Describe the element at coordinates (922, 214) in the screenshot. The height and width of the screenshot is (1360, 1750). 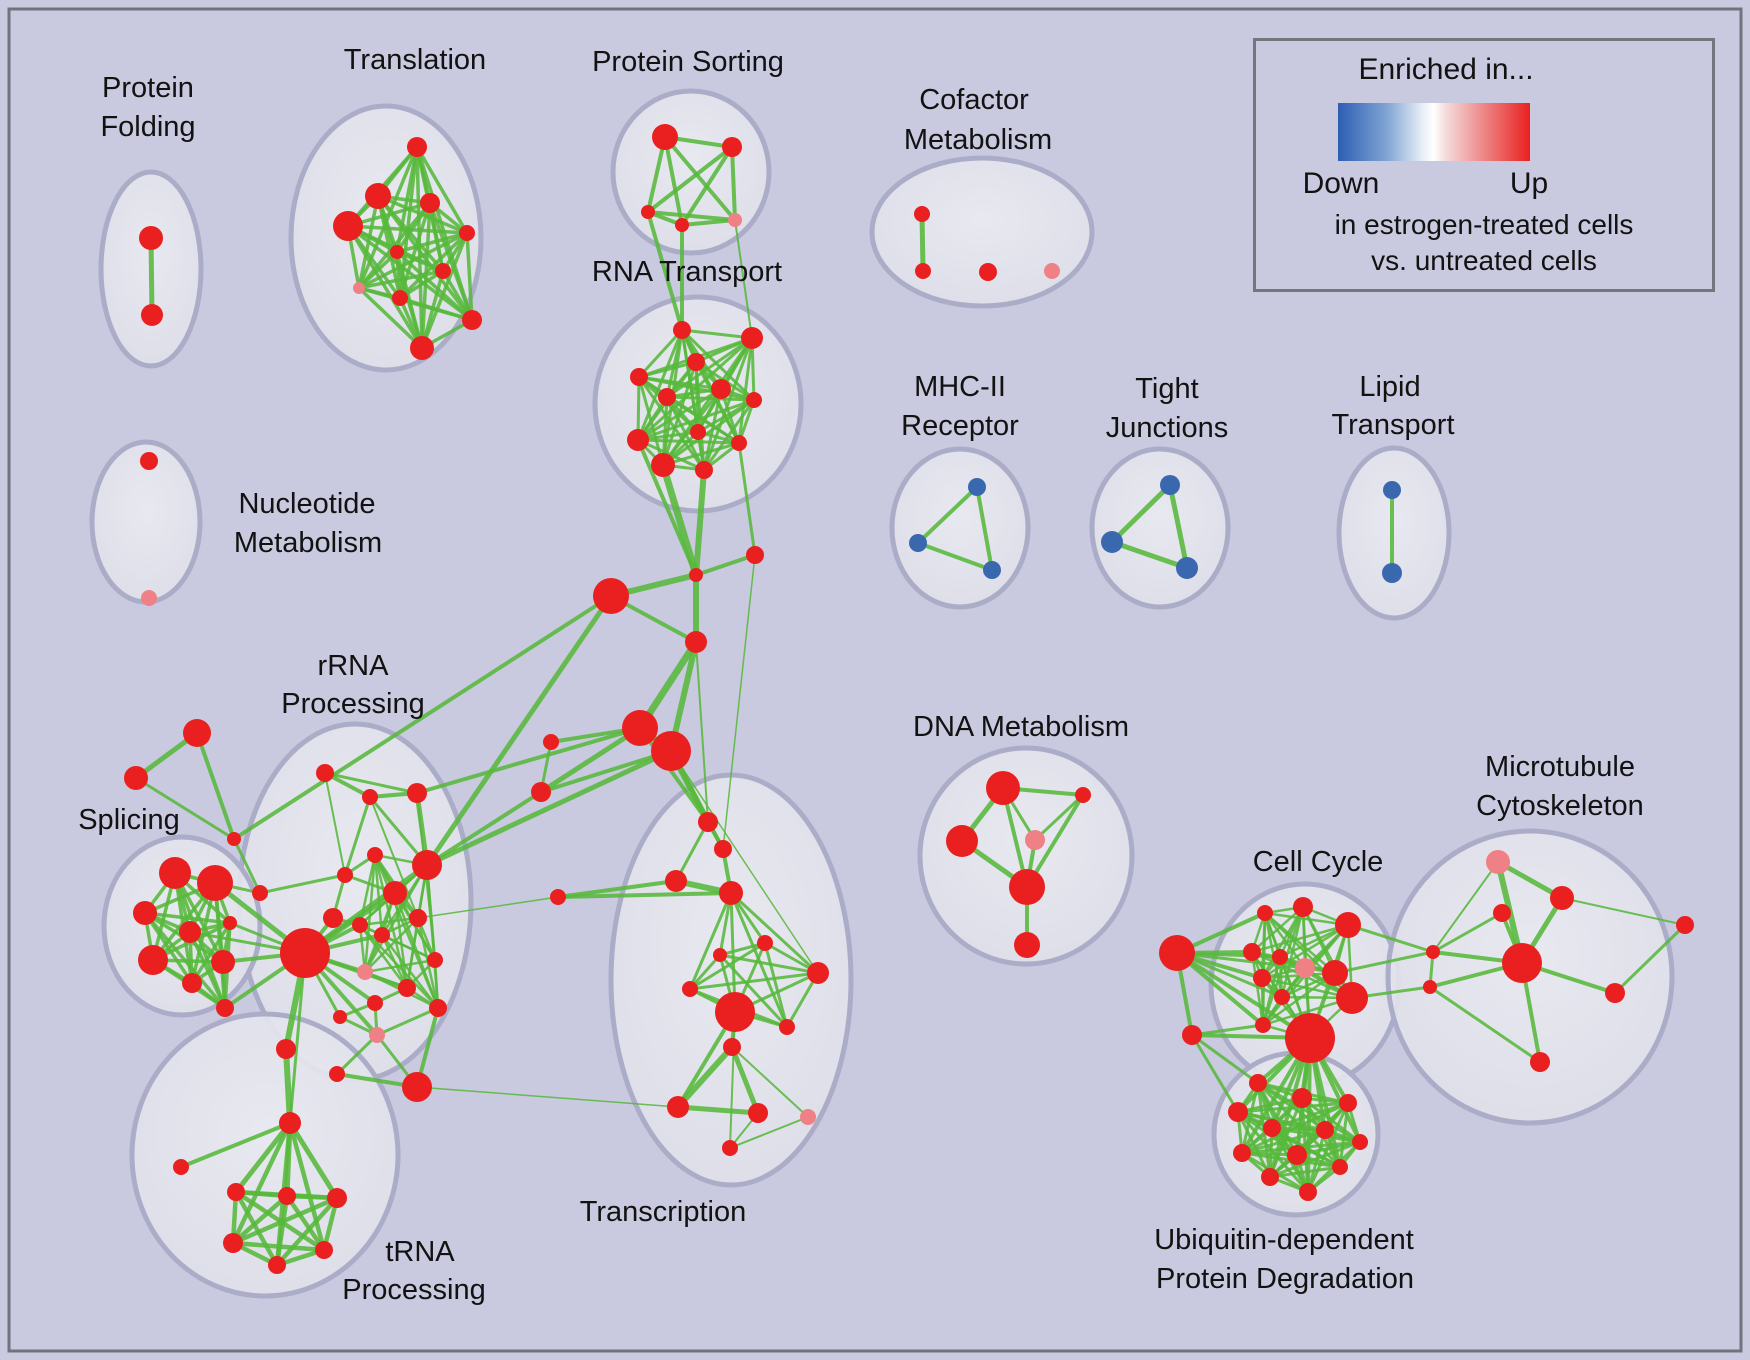
I see `node-cf1` at that location.